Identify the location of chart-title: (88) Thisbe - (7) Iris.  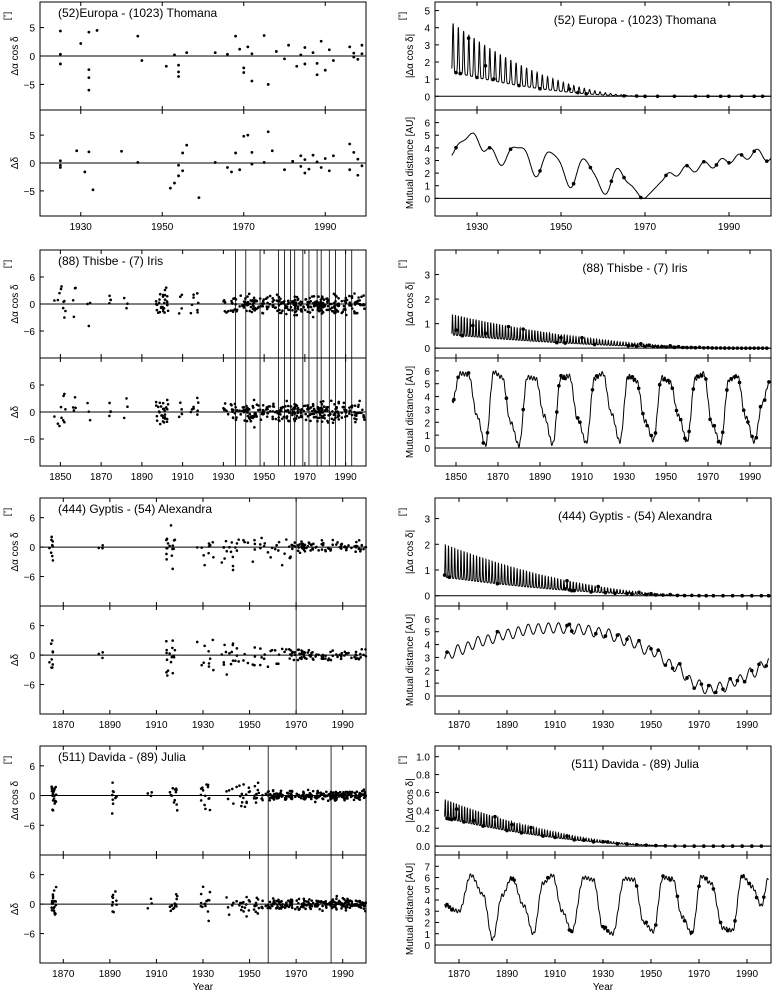
(110, 261).